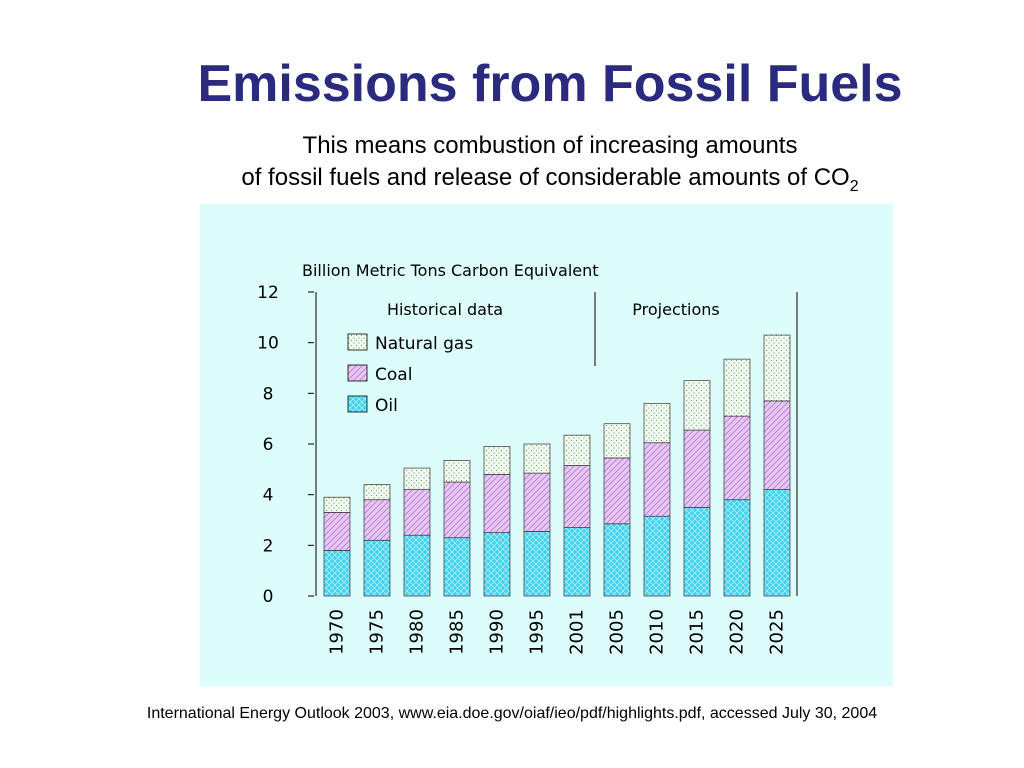 The image size is (1024, 768). Describe the element at coordinates (268, 546) in the screenshot. I see `y-tick-label: 2` at that location.